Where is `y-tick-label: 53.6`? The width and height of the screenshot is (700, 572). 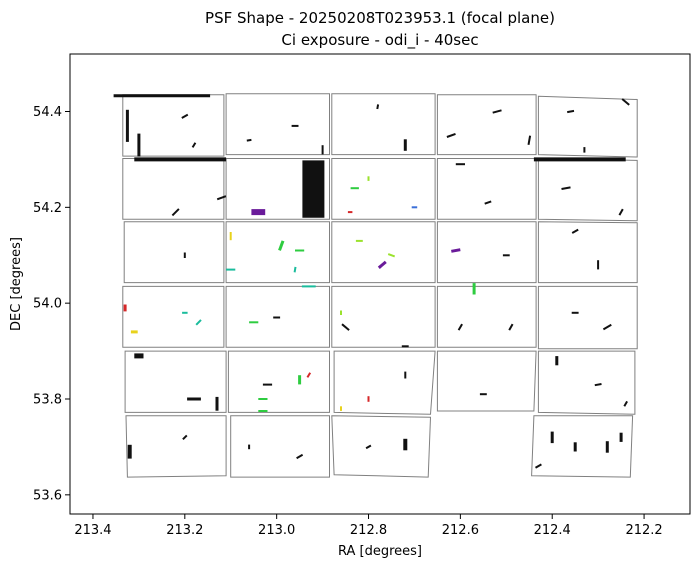 y-tick-label: 53.6 is located at coordinates (47, 495).